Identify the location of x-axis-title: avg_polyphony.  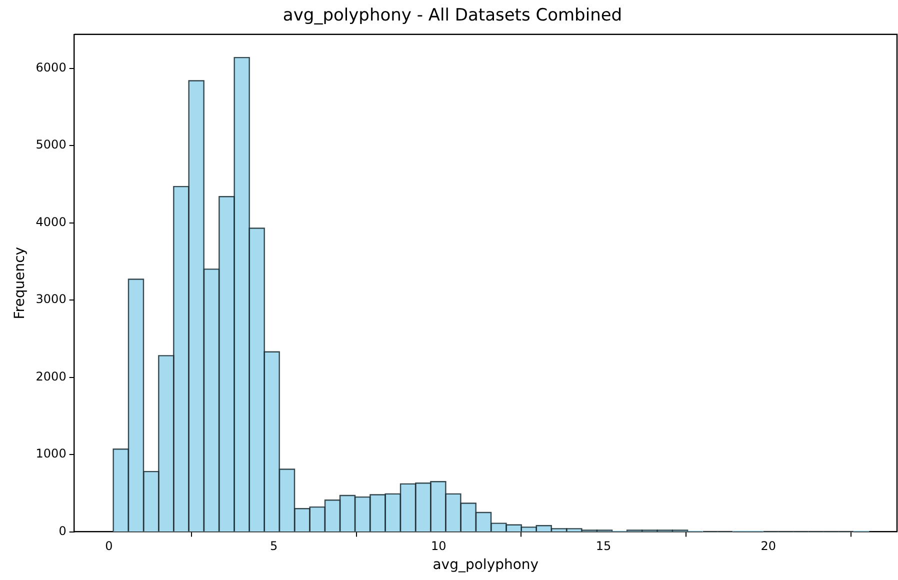
(485, 565).